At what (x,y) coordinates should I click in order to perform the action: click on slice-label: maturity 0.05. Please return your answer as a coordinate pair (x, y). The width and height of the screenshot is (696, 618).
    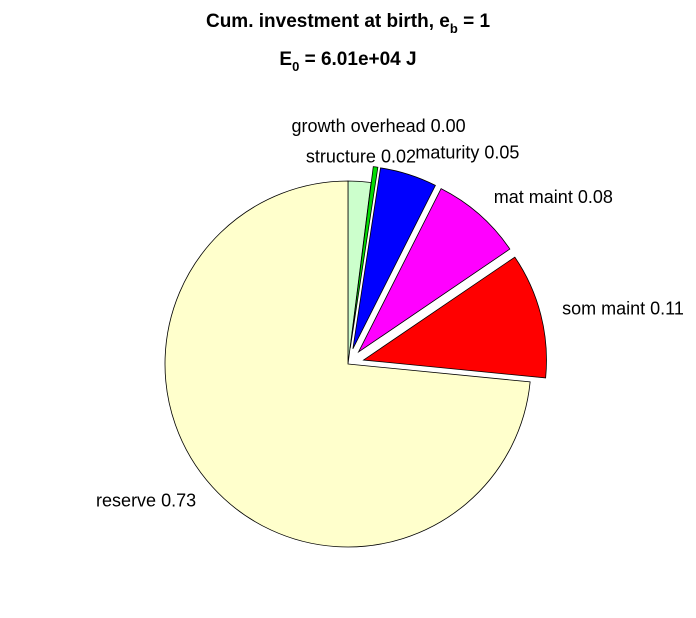
    Looking at the image, I should click on (467, 152).